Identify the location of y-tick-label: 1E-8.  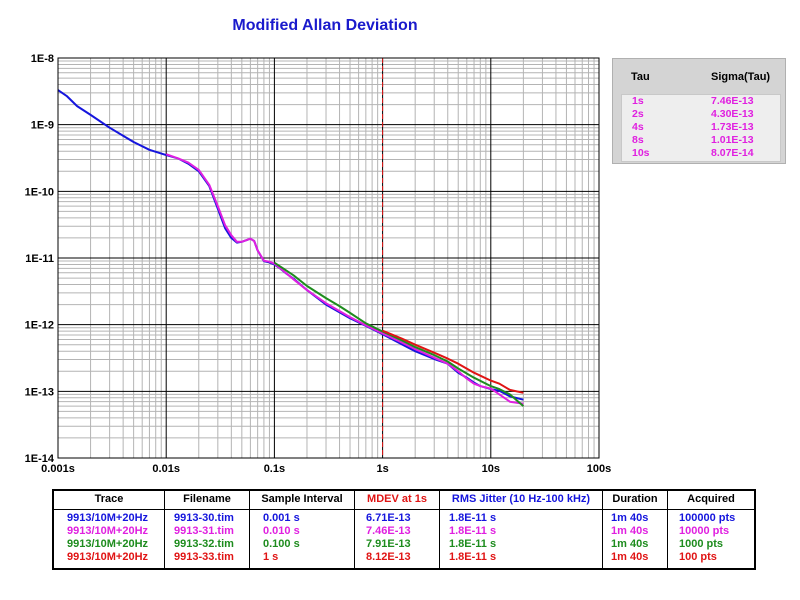
(42, 59).